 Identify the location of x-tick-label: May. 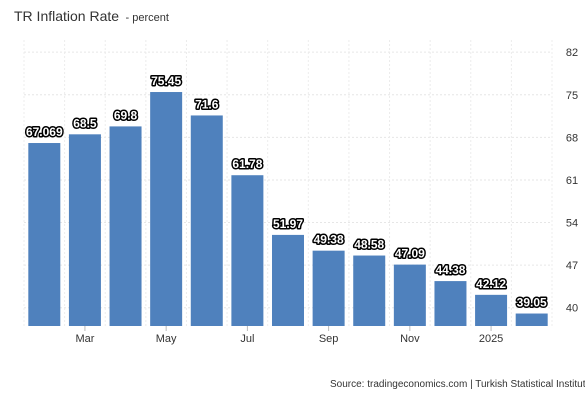
(166, 339).